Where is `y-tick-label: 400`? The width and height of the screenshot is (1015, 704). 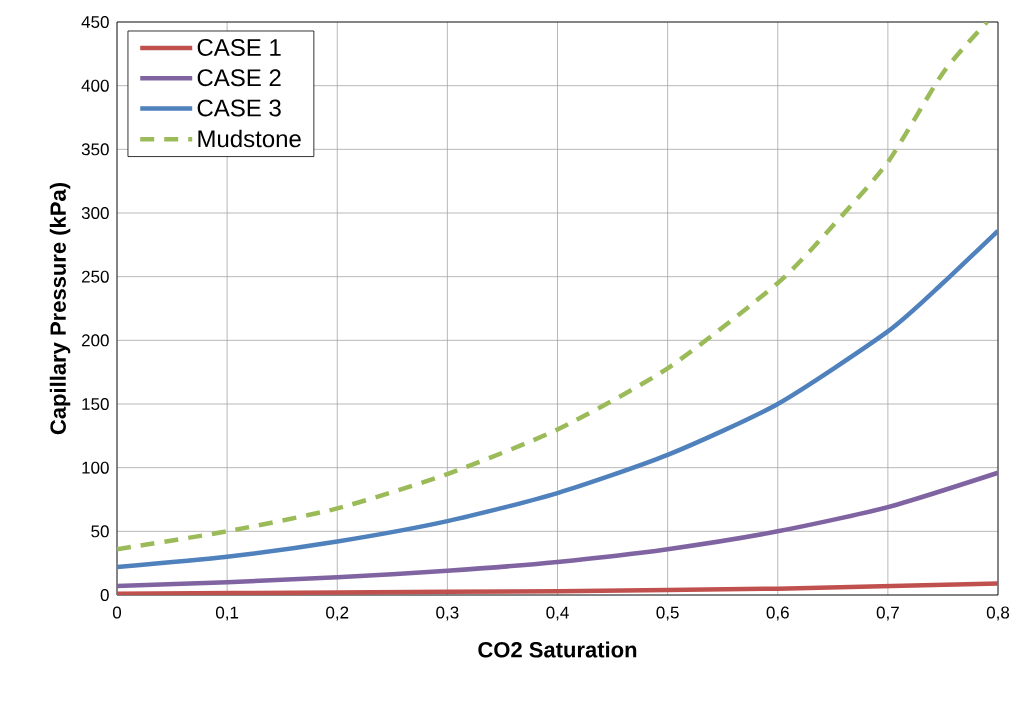
y-tick-label: 400 is located at coordinates (95, 85).